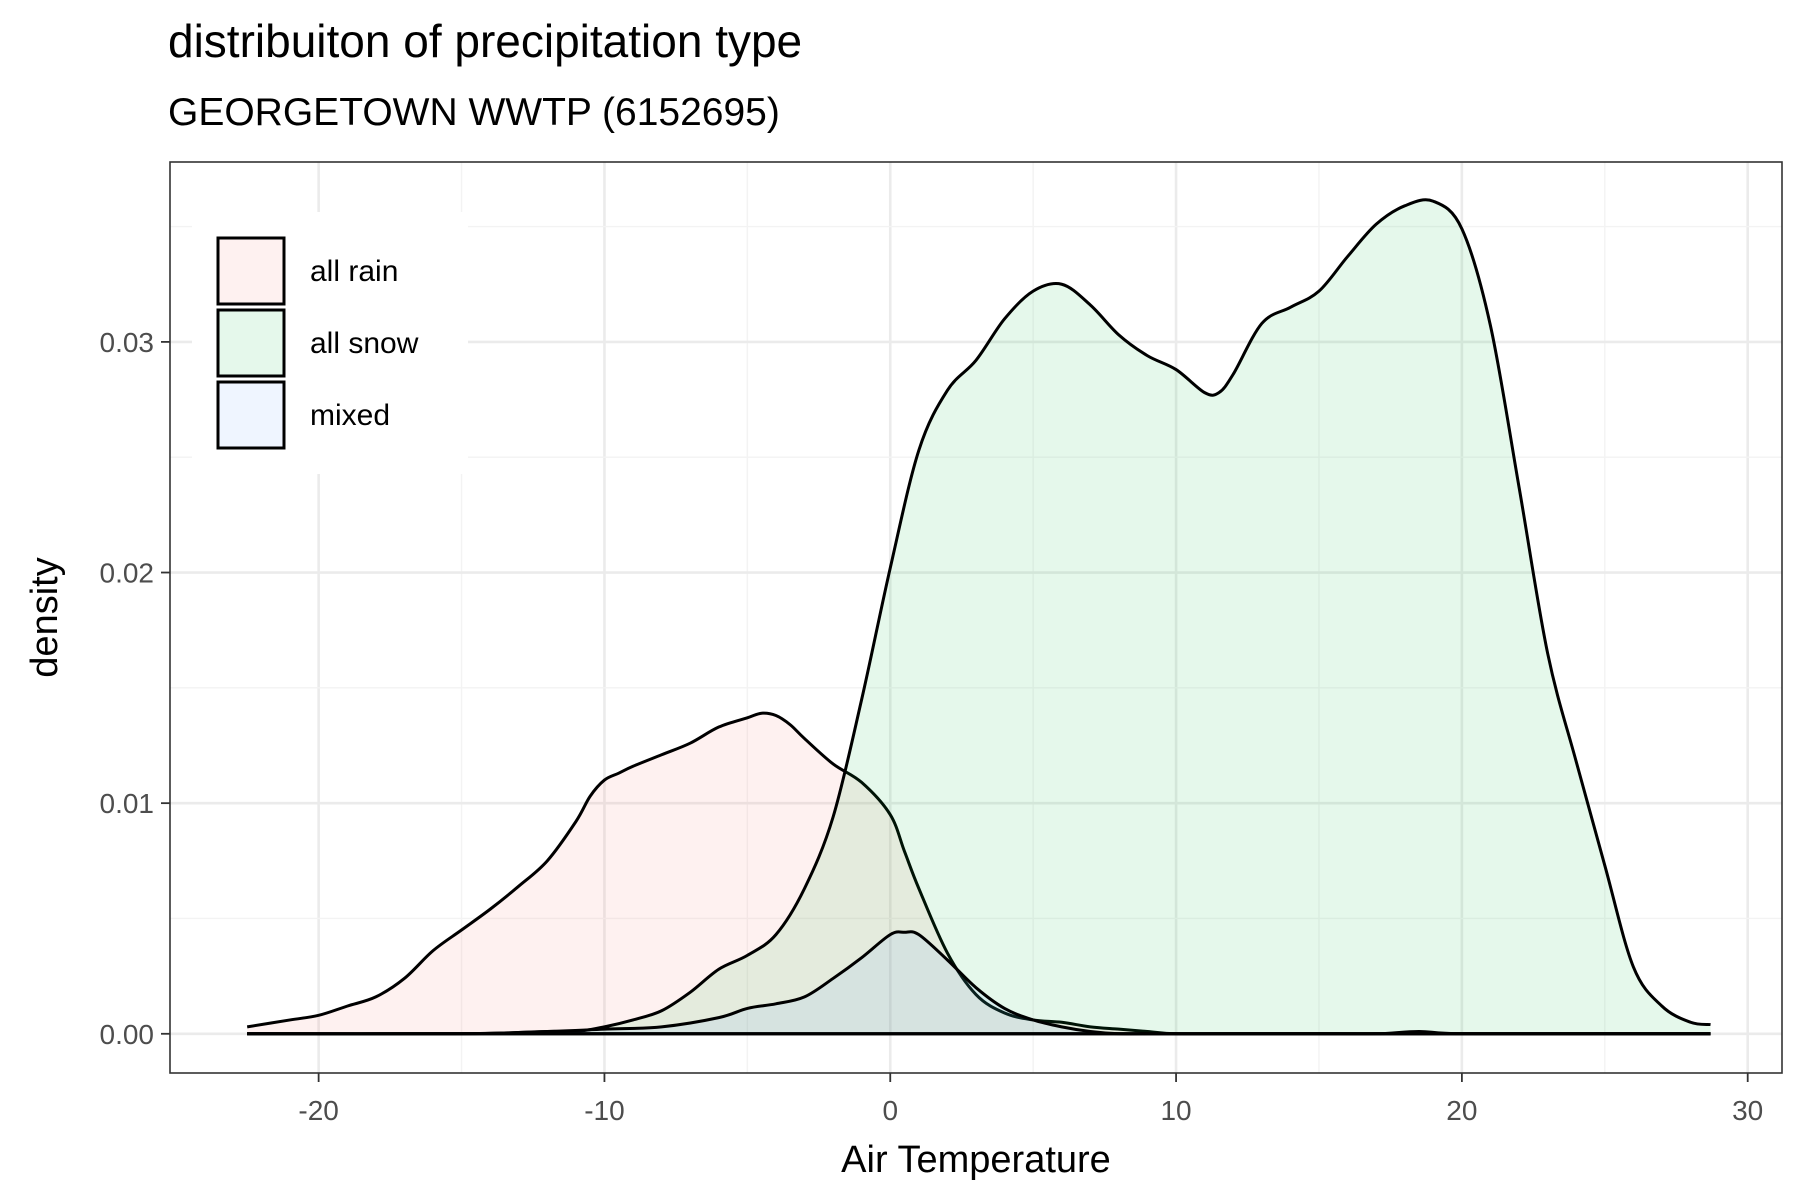 Image resolution: width=1800 pixels, height=1200 pixels. I want to click on chart-title: distribuiton of precipitation type, so click(485, 41).